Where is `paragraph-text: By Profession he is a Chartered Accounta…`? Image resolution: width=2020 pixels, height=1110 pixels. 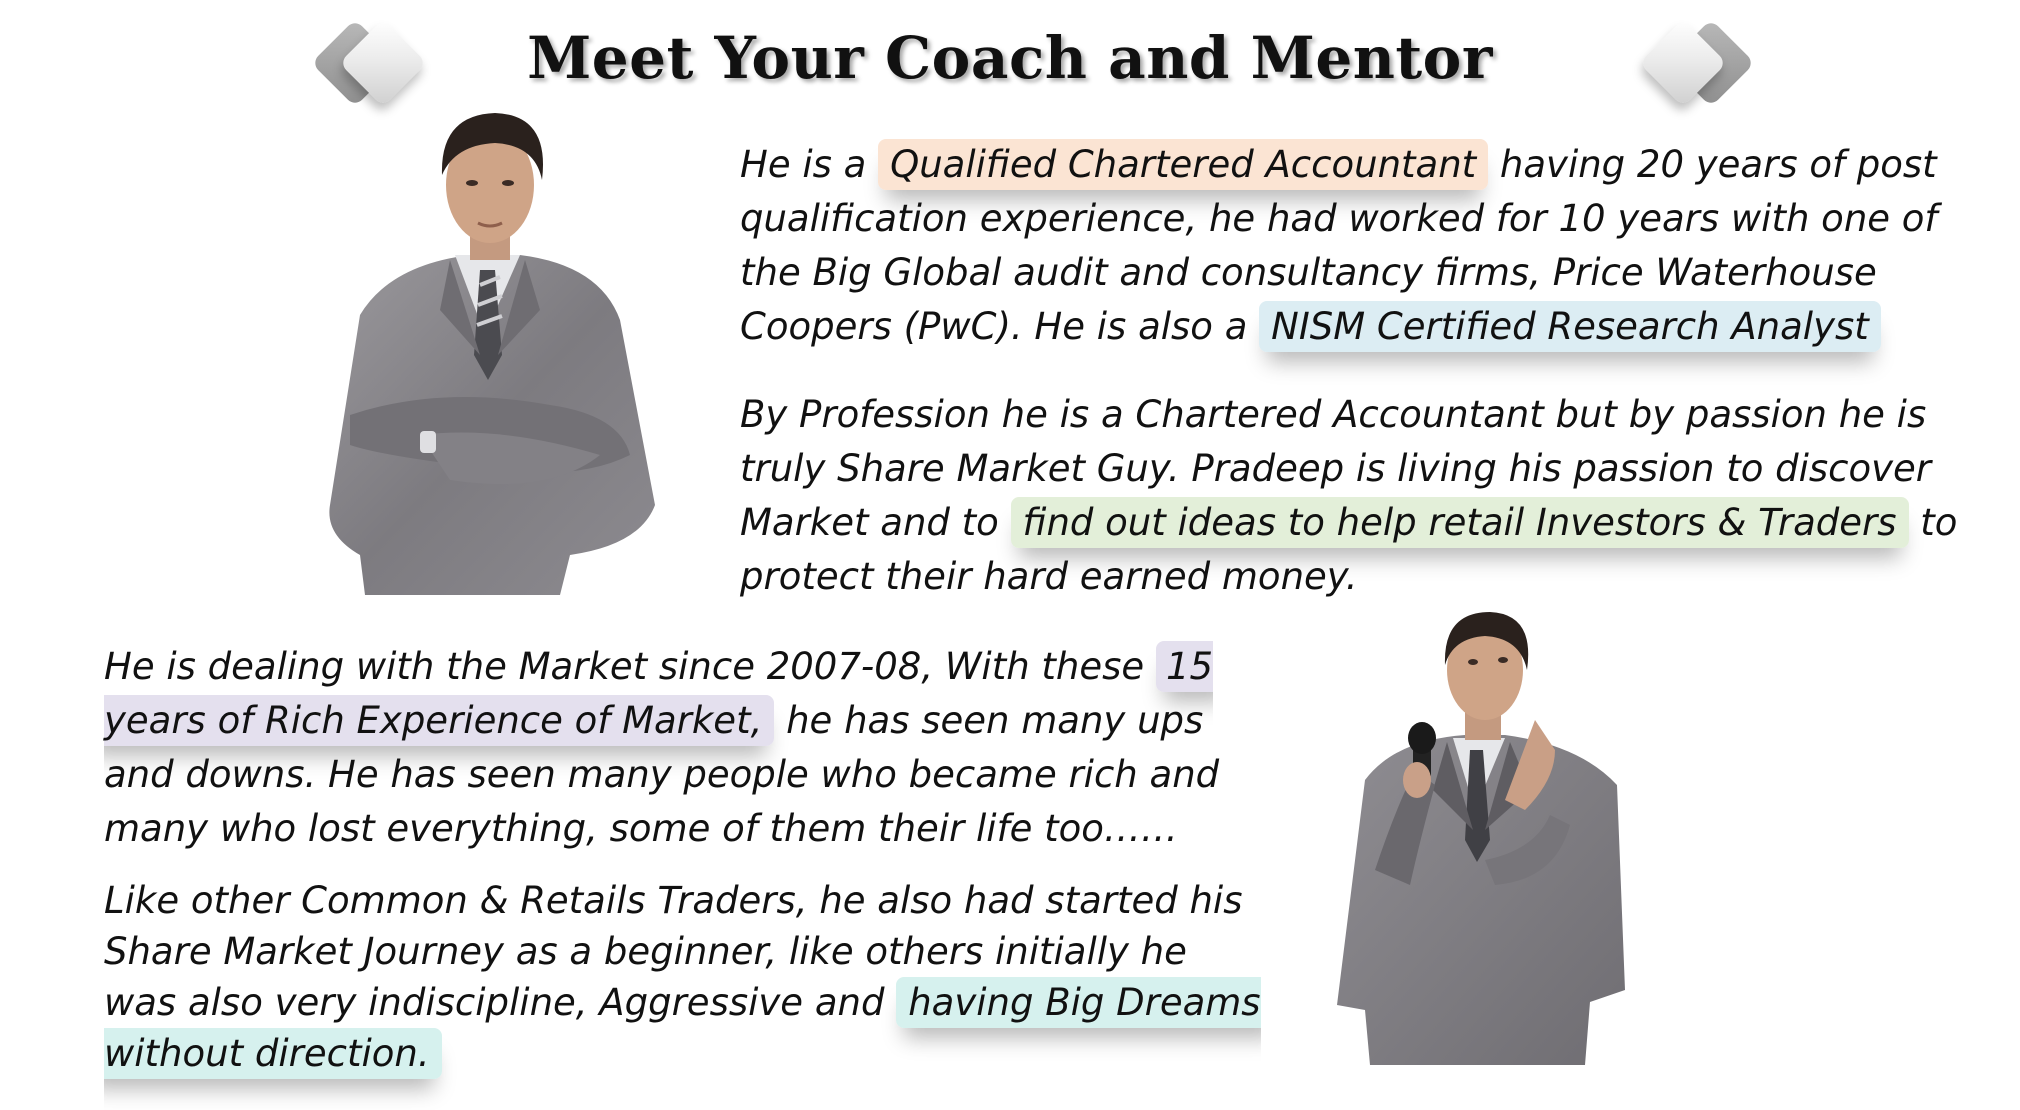
paragraph-text: By Profession he is a Chartered Accounta… is located at coordinates (1336, 468).